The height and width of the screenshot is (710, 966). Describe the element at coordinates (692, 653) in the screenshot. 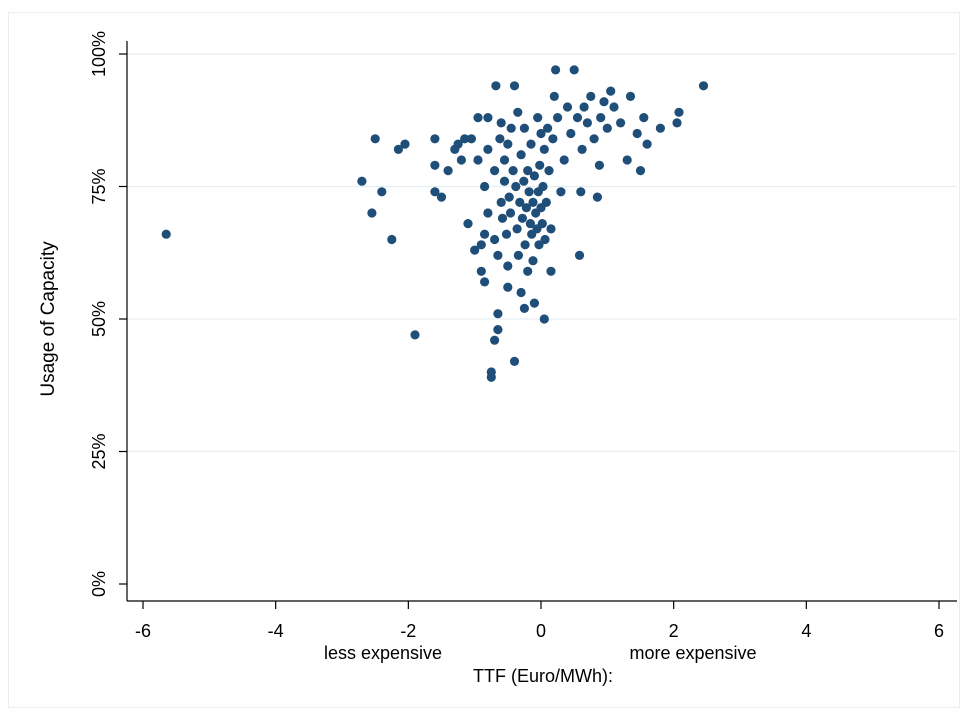

I see `x-axis-note-right: more expensive` at that location.